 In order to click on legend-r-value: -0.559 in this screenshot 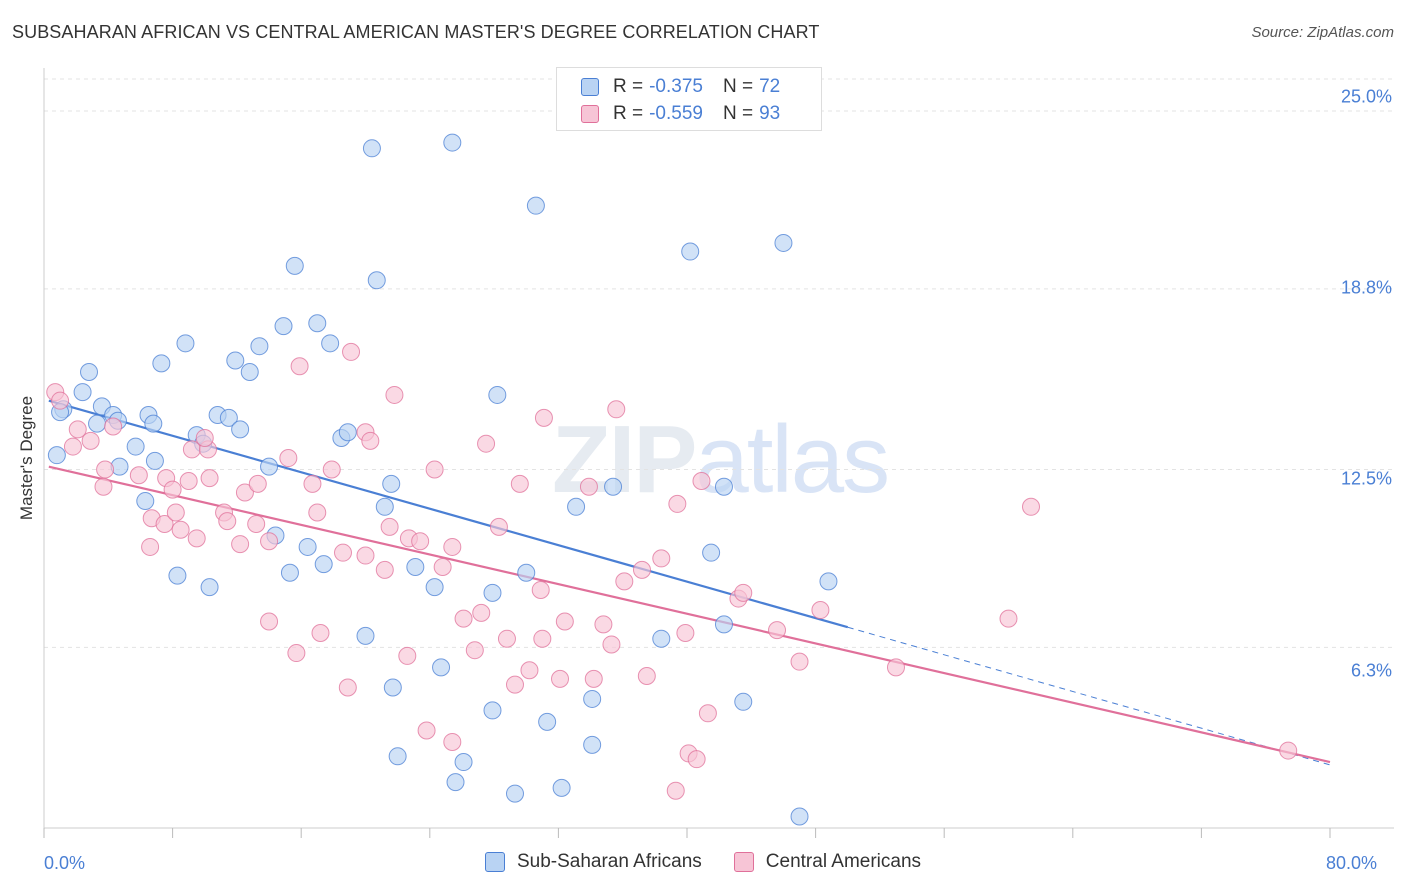, I will do `click(676, 113)`.